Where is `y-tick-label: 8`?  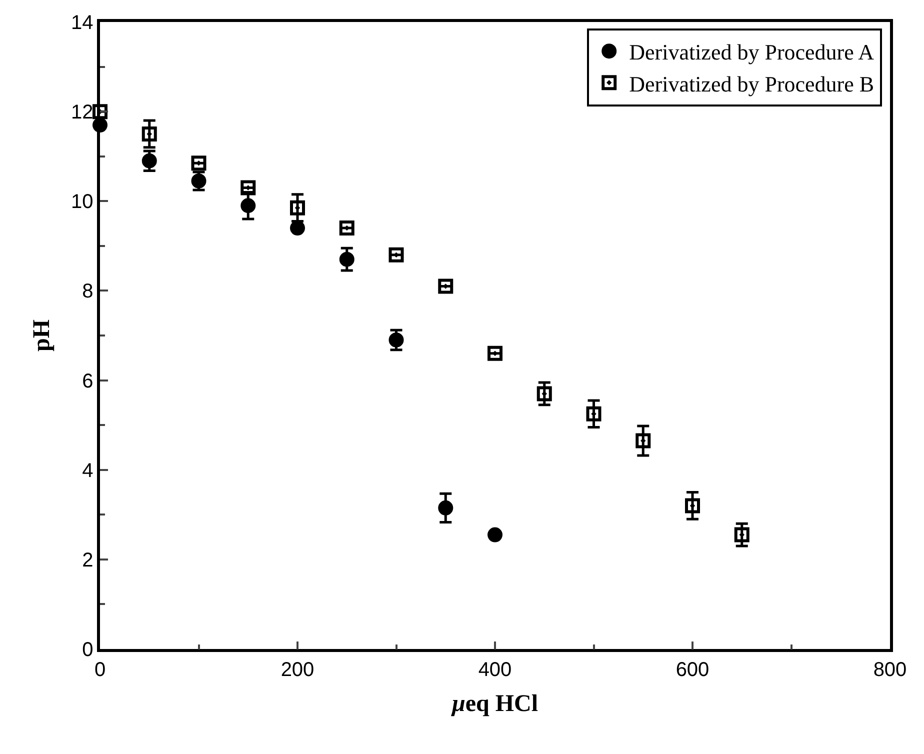 y-tick-label: 8 is located at coordinates (88, 291).